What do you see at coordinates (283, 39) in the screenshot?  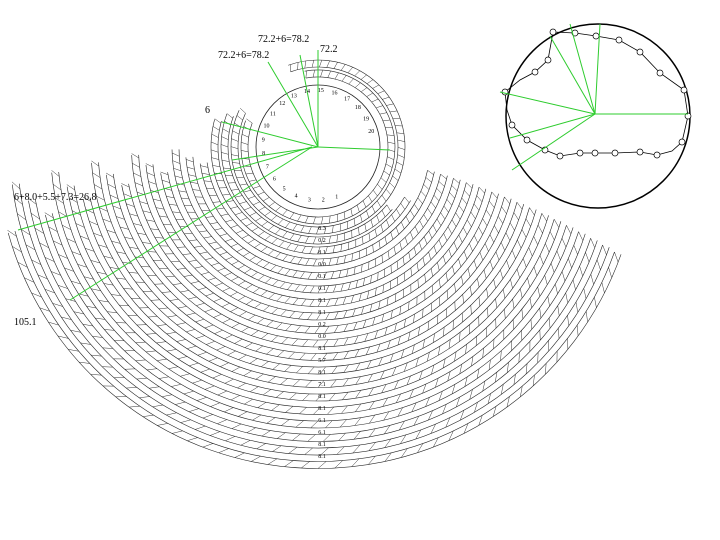 I see `top-sum: 72.2+6=78.2` at bounding box center [283, 39].